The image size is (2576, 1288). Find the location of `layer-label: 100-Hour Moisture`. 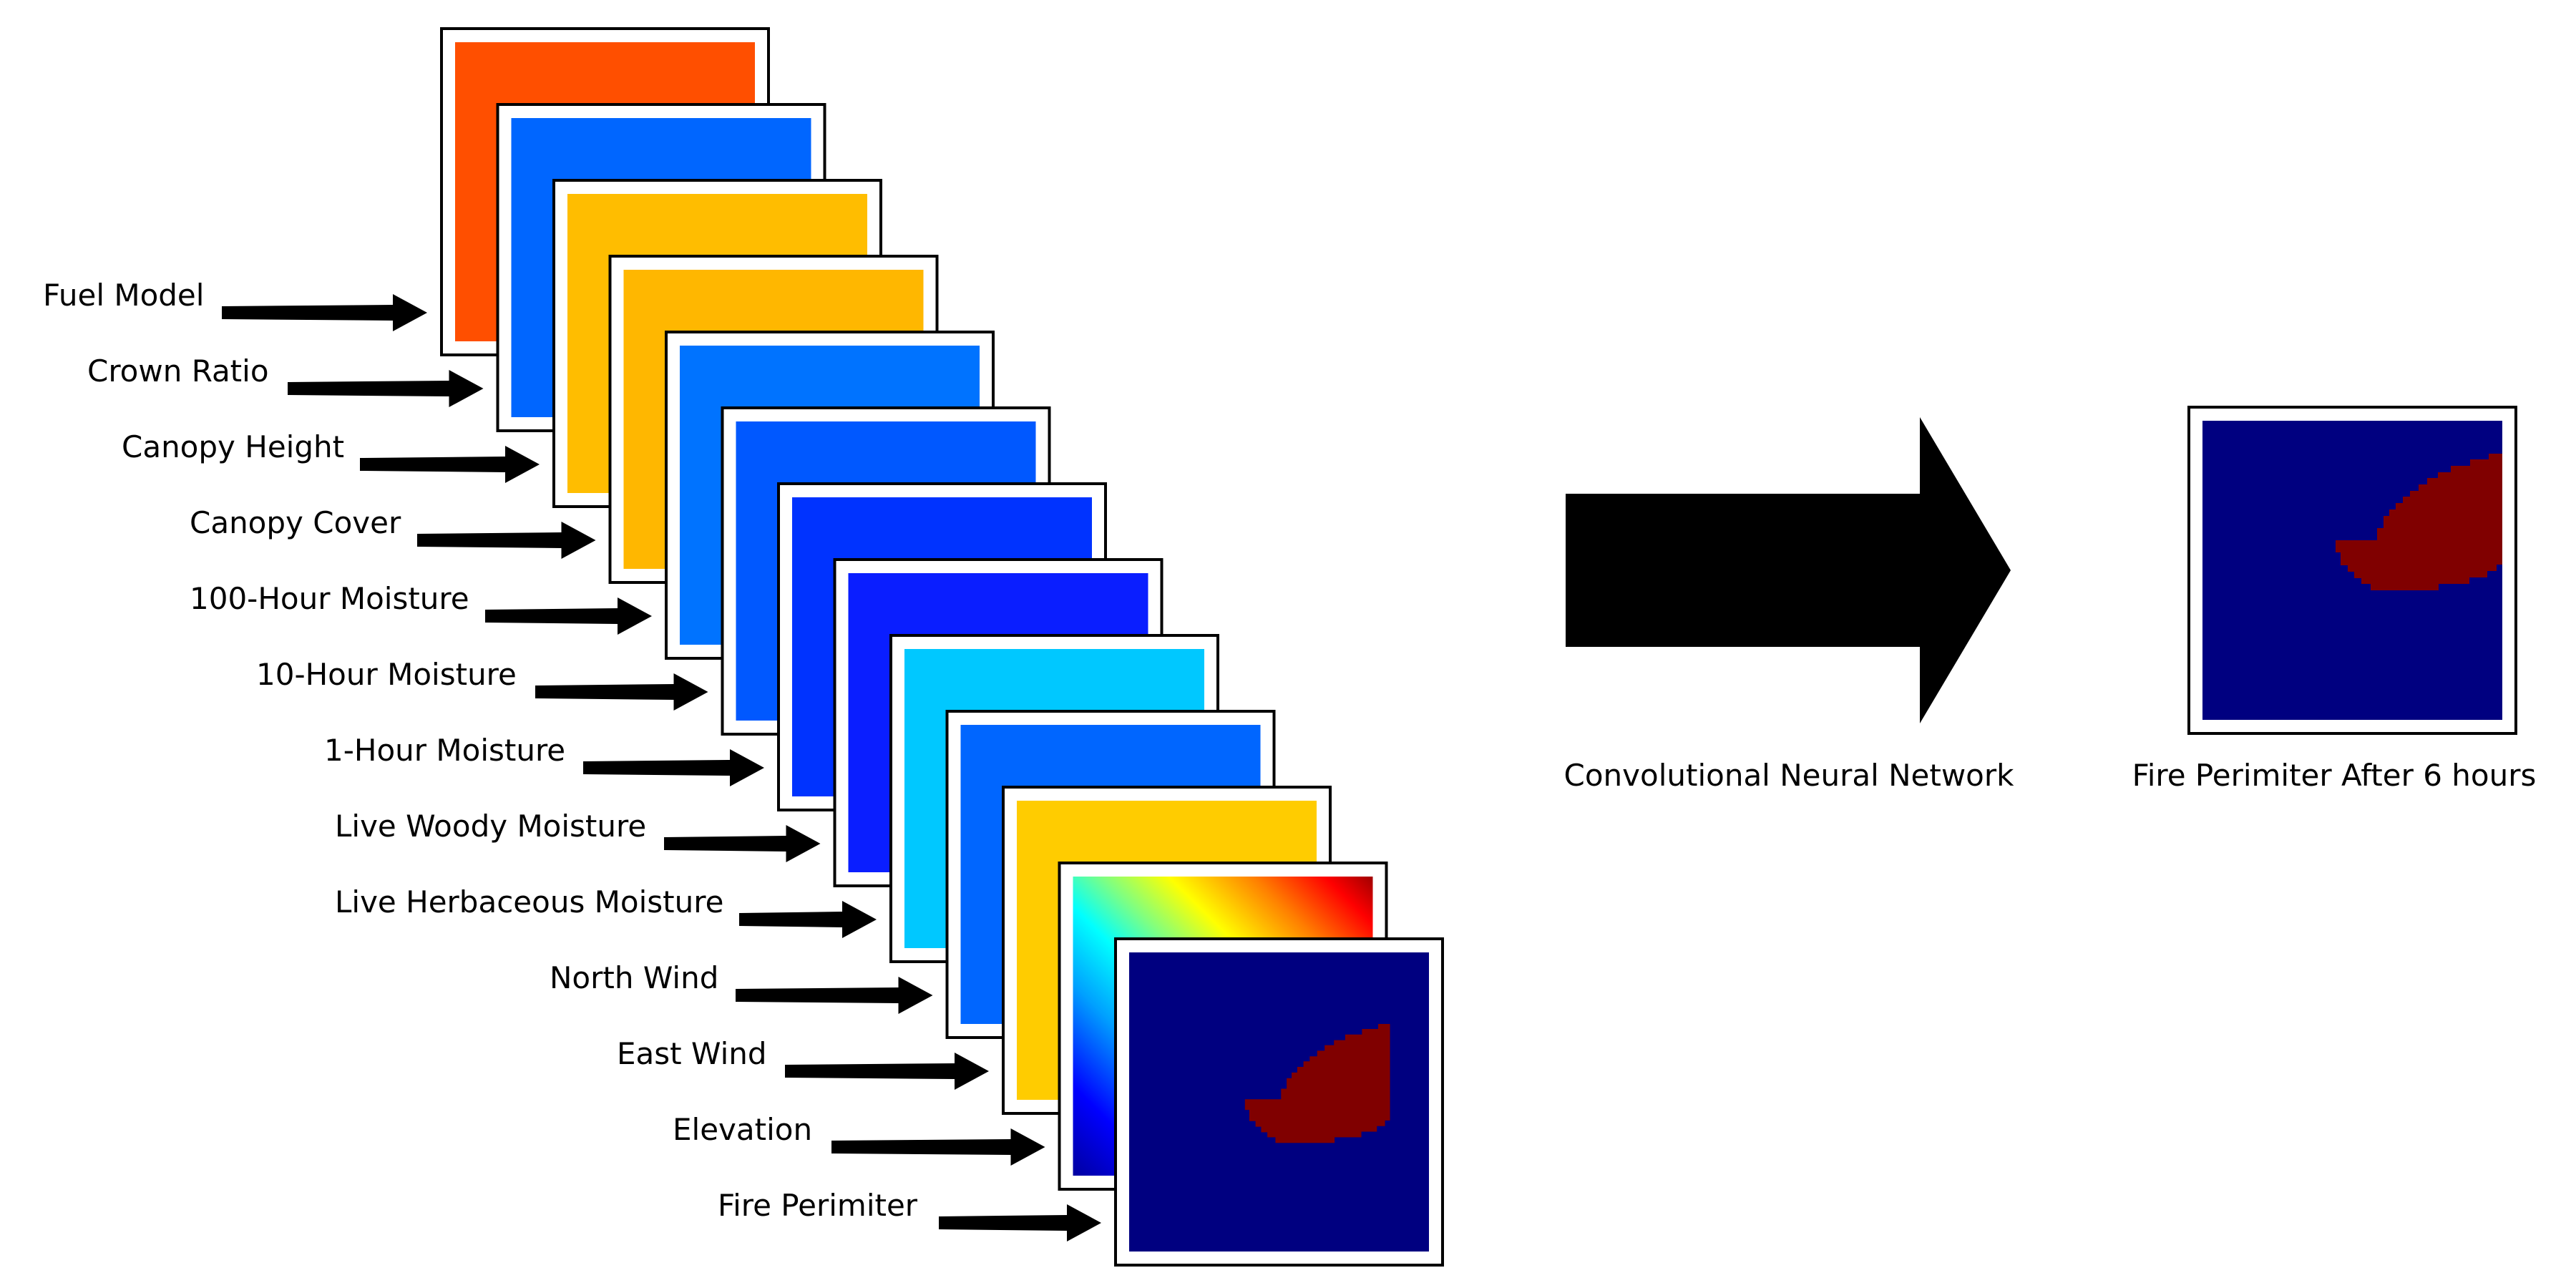

layer-label: 100-Hour Moisture is located at coordinates (329, 598).